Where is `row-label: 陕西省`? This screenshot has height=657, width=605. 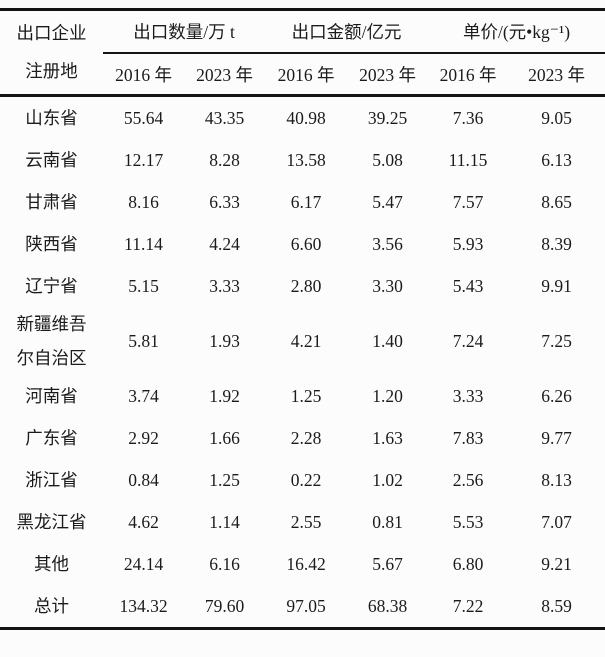 row-label: 陕西省 is located at coordinates (51, 243).